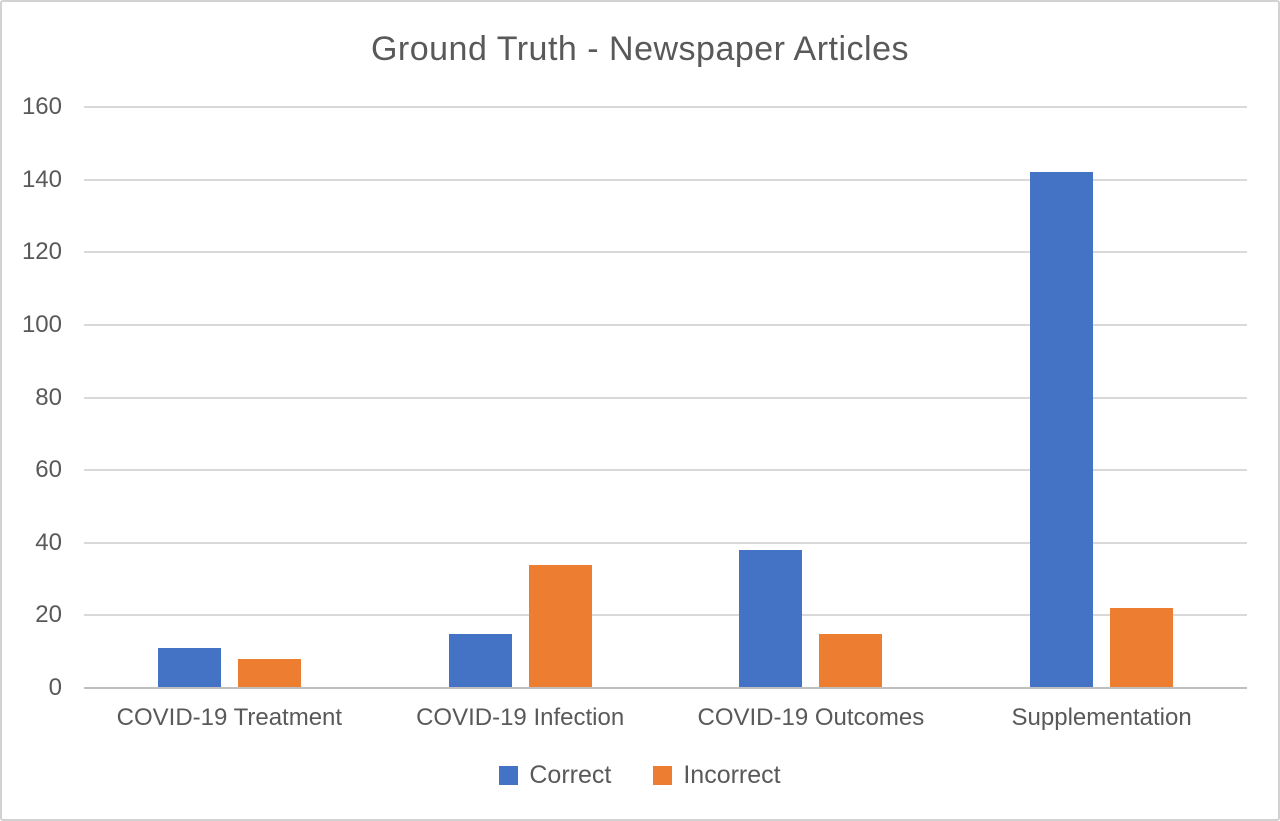 Image resolution: width=1280 pixels, height=821 pixels. Describe the element at coordinates (480, 660) in the screenshot. I see `bar-correct-covid-19-infection` at that location.